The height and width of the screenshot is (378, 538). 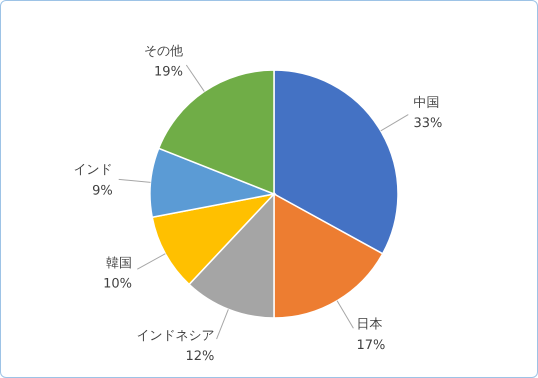 What do you see at coordinates (117, 284) in the screenshot?
I see `data-label: 10%` at bounding box center [117, 284].